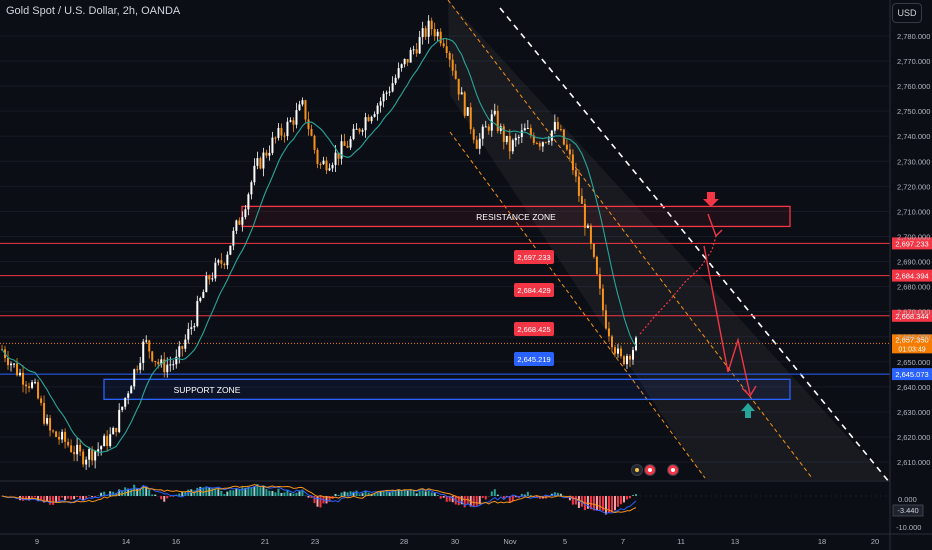  What do you see at coordinates (715, 225) in the screenshot?
I see `projection-peak` at bounding box center [715, 225].